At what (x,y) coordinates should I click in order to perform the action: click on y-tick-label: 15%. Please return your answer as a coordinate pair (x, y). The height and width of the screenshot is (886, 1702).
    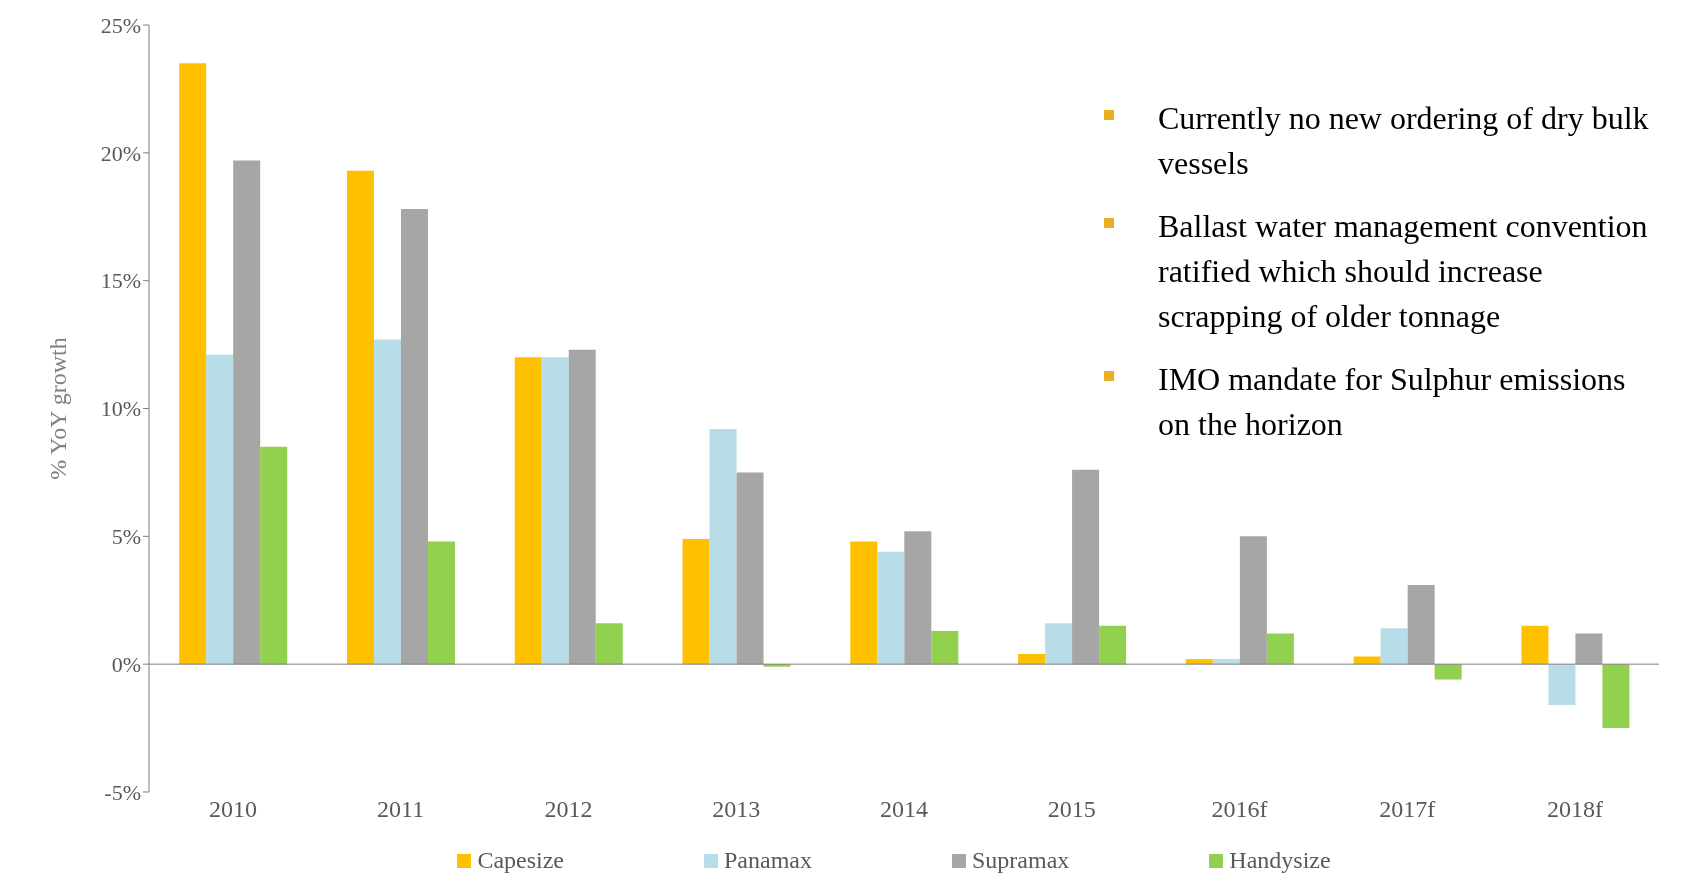
    Looking at the image, I should click on (120, 281).